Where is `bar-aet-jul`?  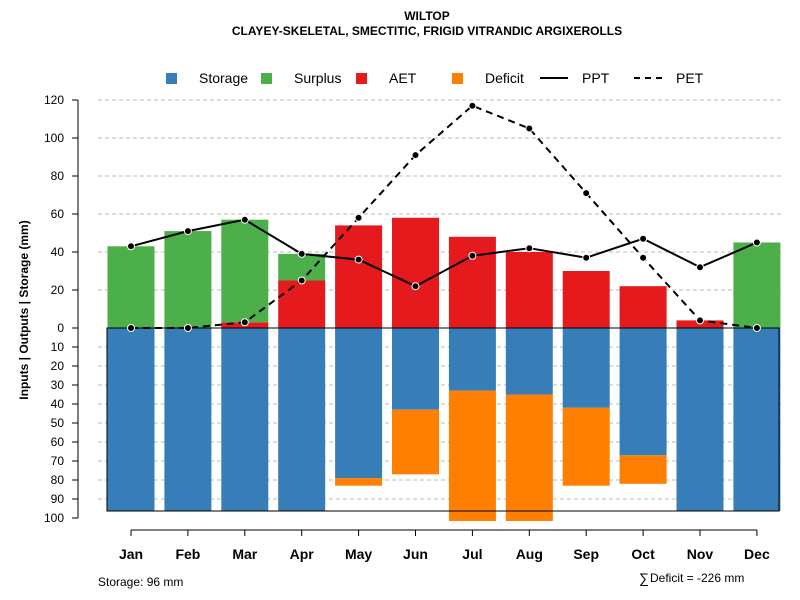
bar-aet-jul is located at coordinates (472, 282).